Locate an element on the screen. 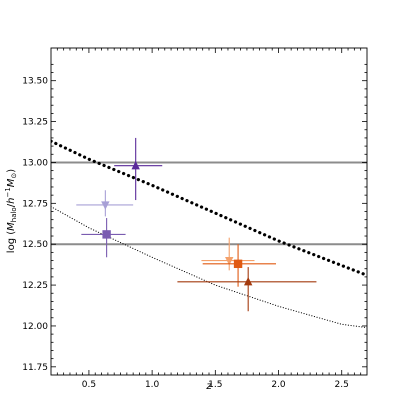 The image size is (407, 407). y-tick-label: 12.50 is located at coordinates (35, 245).